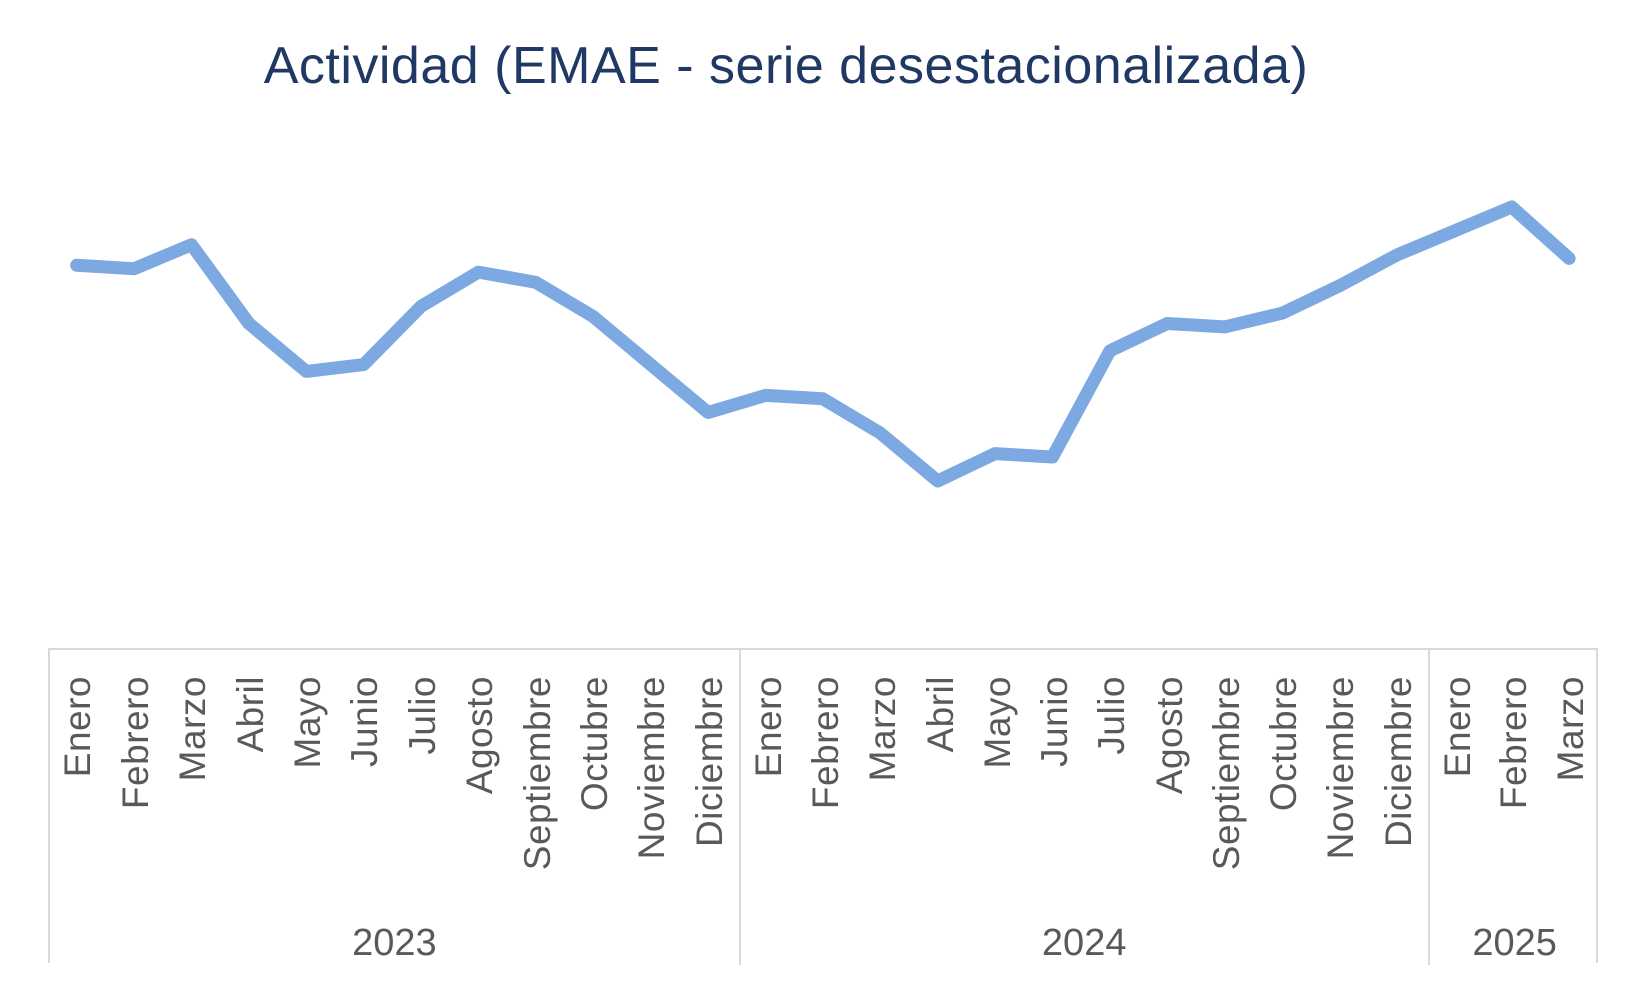 The height and width of the screenshot is (990, 1650). I want to click on year-label: 2025, so click(1514, 943).